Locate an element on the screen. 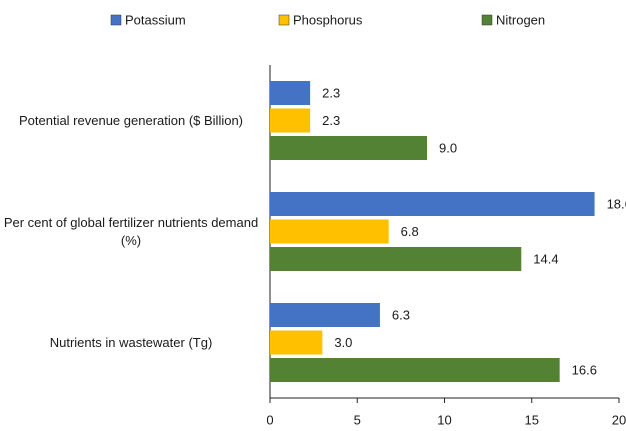  value-label: 9.0 is located at coordinates (448, 147).